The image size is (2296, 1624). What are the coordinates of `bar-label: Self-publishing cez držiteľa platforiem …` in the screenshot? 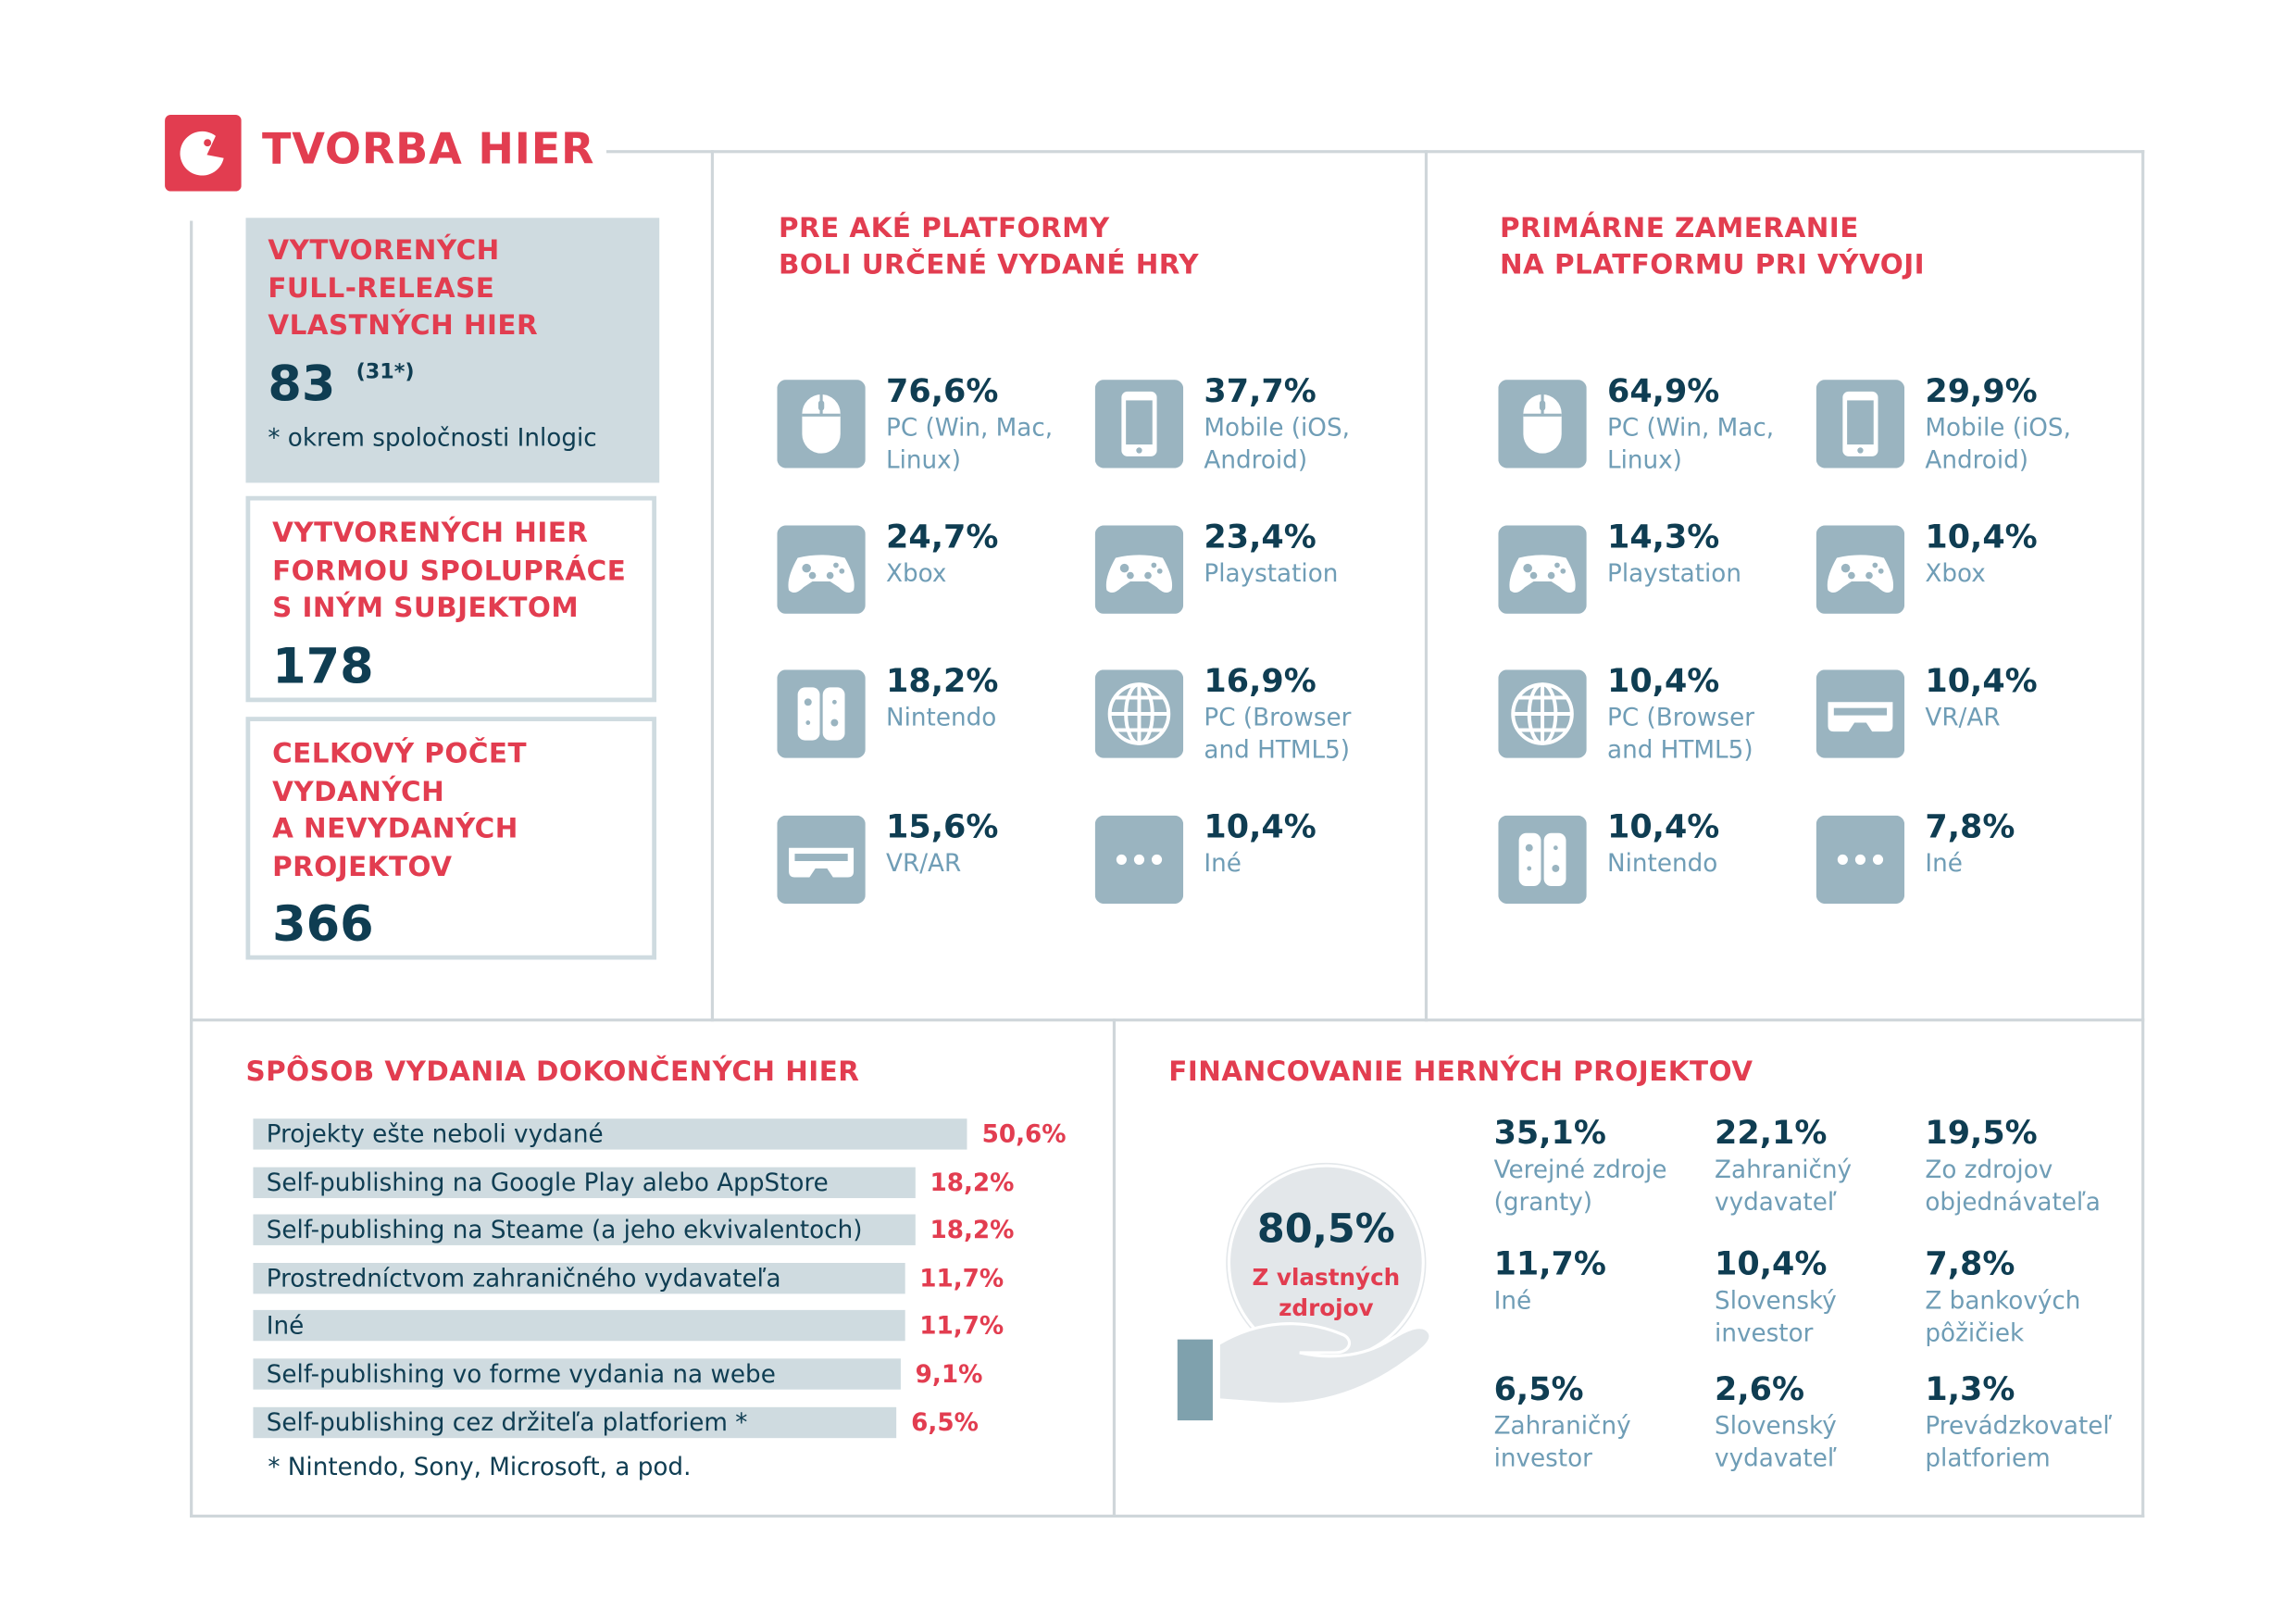 It's located at (507, 1421).